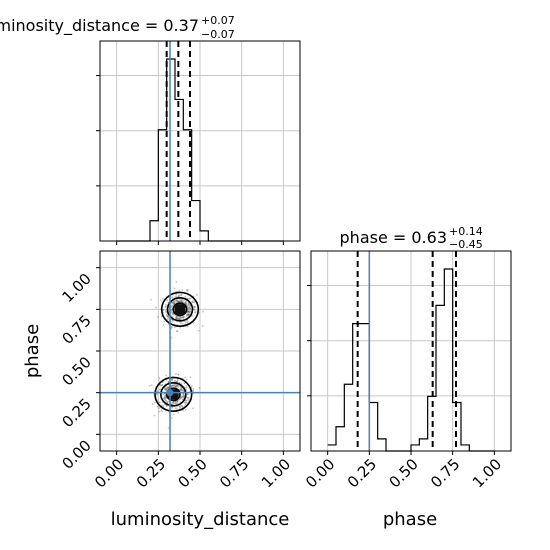  I want to click on x-axis-label-luminosity-distance: luminosity_distance, so click(200, 519).